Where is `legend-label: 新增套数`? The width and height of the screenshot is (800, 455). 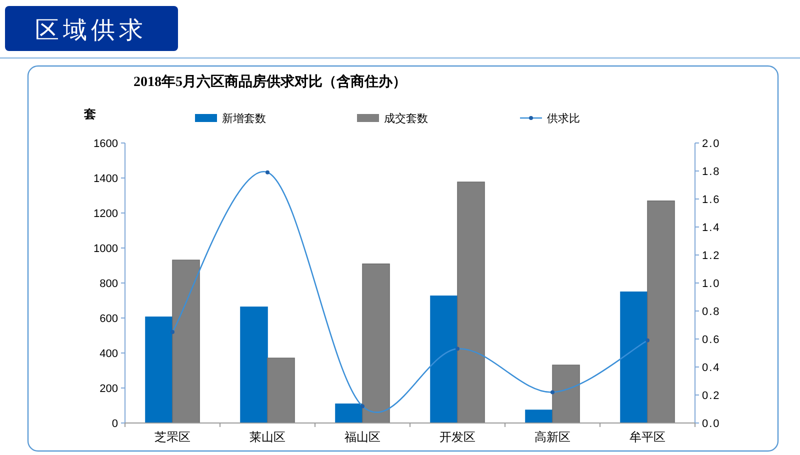 legend-label: 新增套数 is located at coordinates (244, 118).